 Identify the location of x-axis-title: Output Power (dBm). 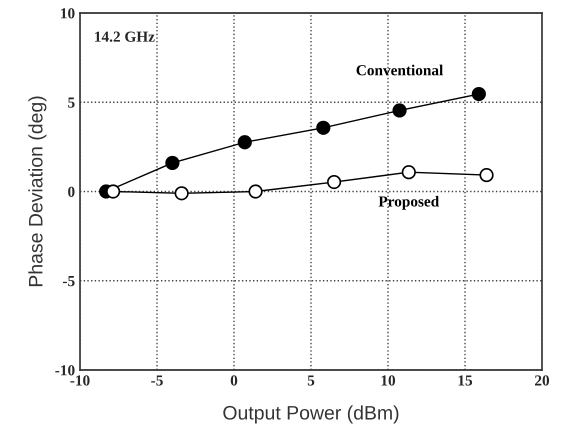
(310, 414).